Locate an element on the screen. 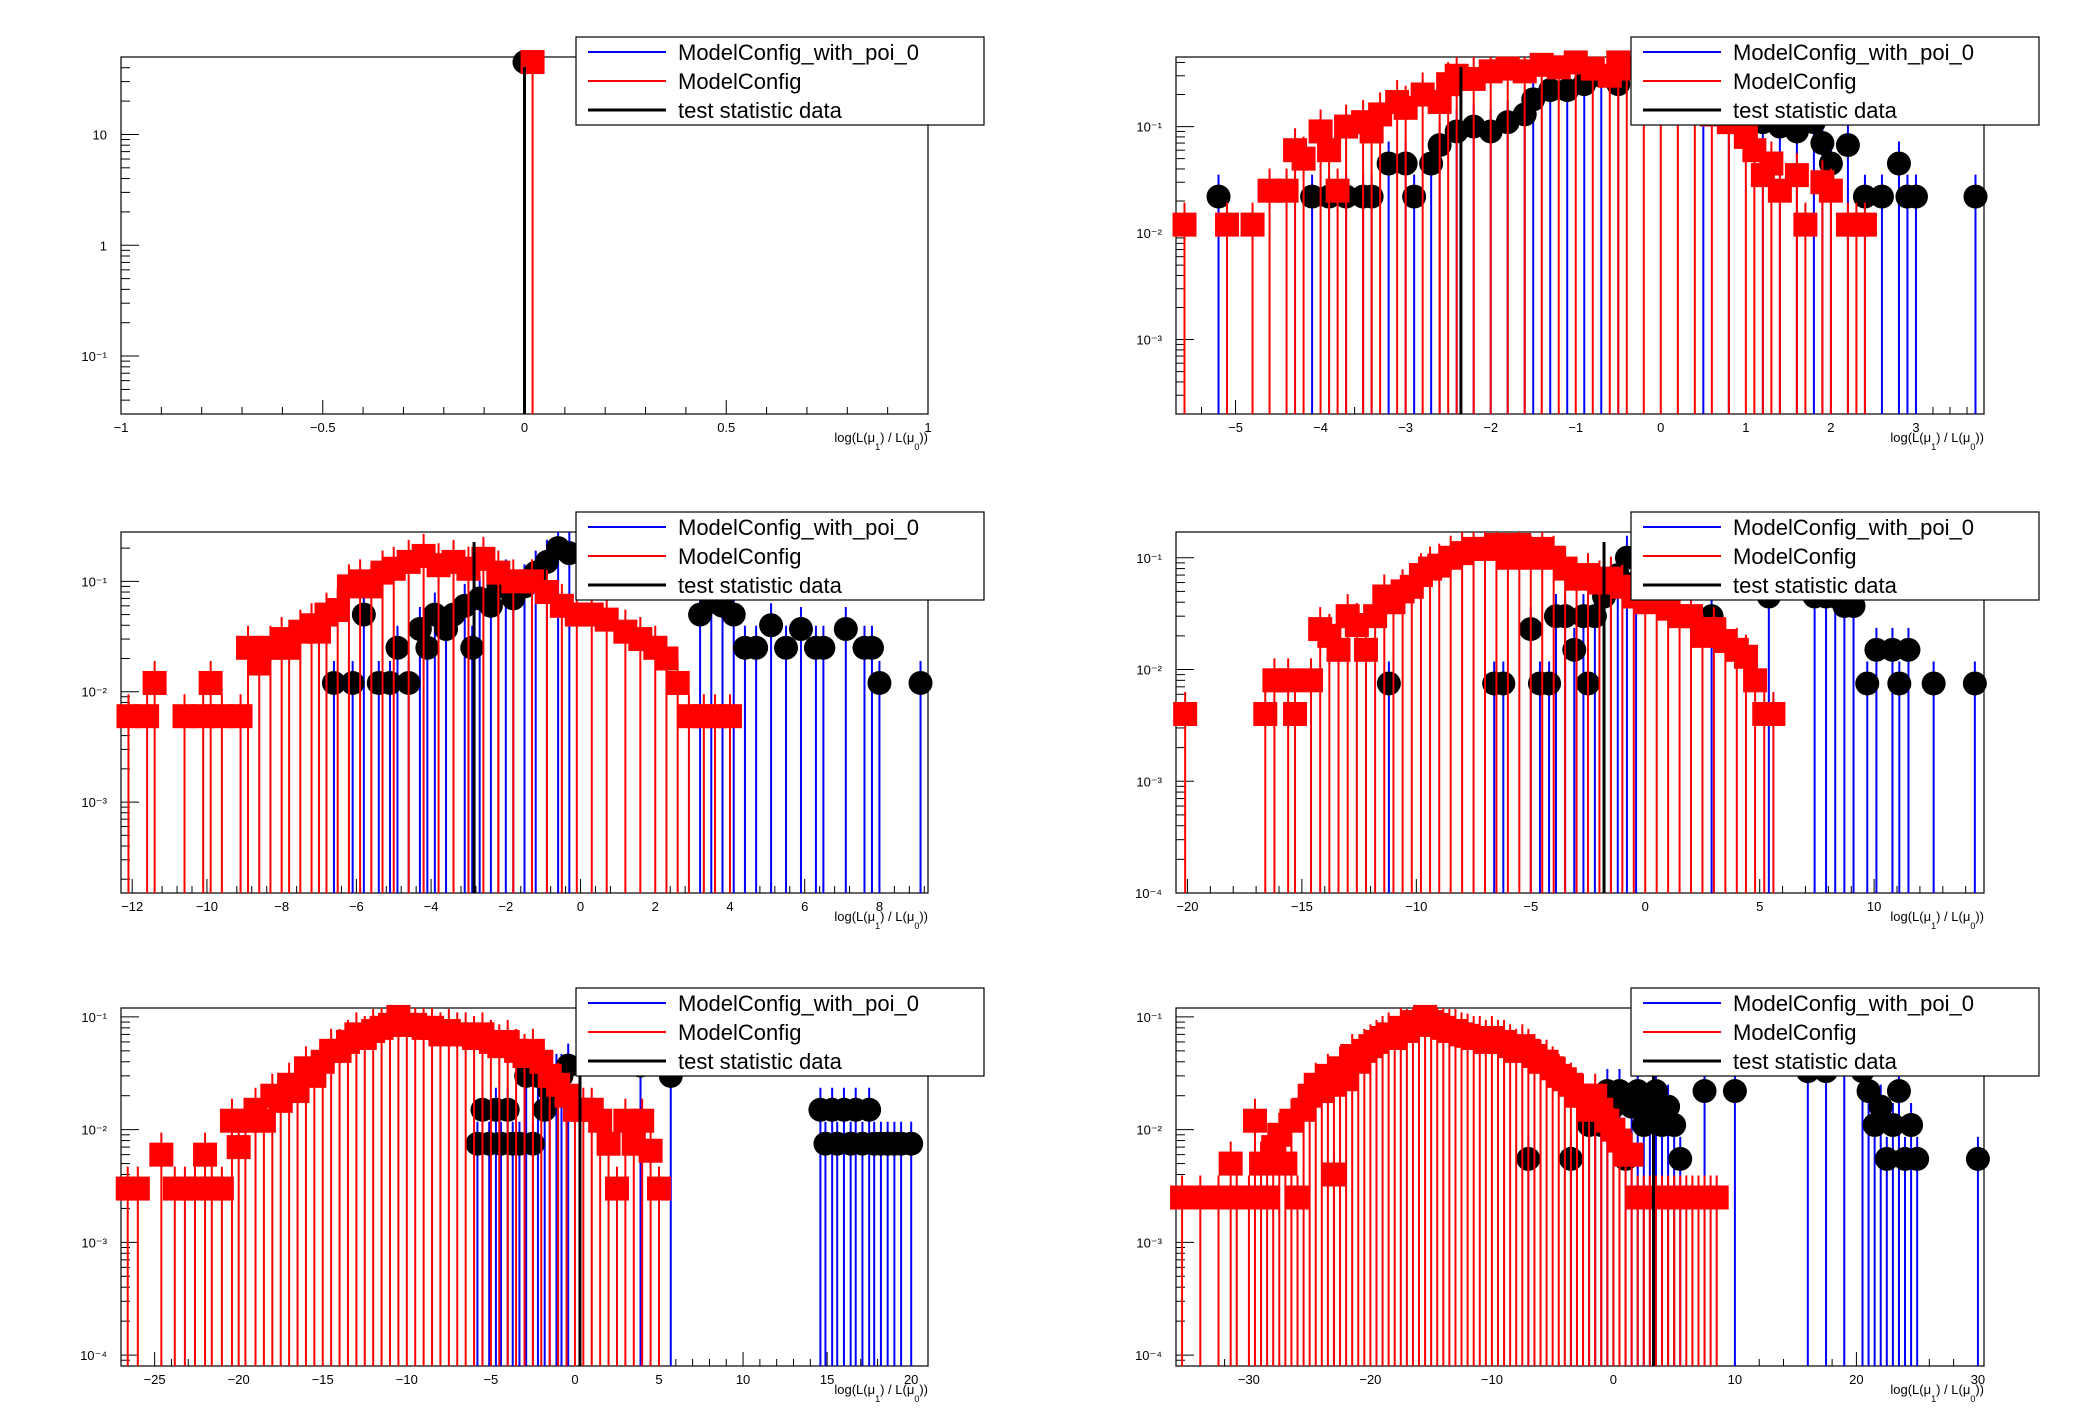 The height and width of the screenshot is (1416, 2088). x-tick-label: −10 is located at coordinates (1416, 906).